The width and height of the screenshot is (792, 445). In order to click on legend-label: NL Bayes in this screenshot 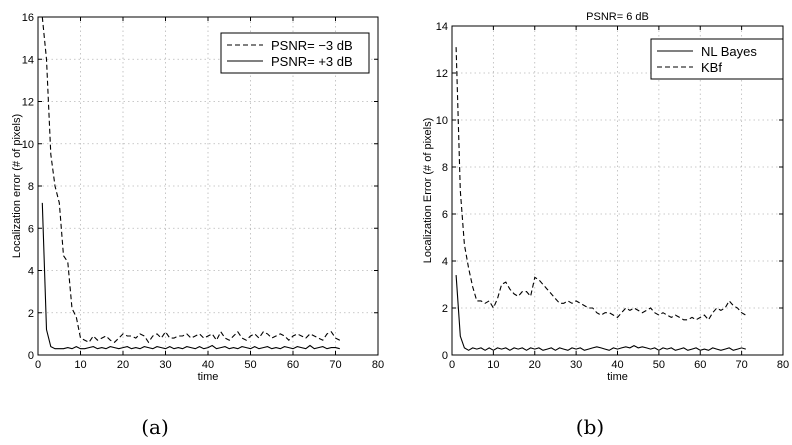, I will do `click(729, 51)`.